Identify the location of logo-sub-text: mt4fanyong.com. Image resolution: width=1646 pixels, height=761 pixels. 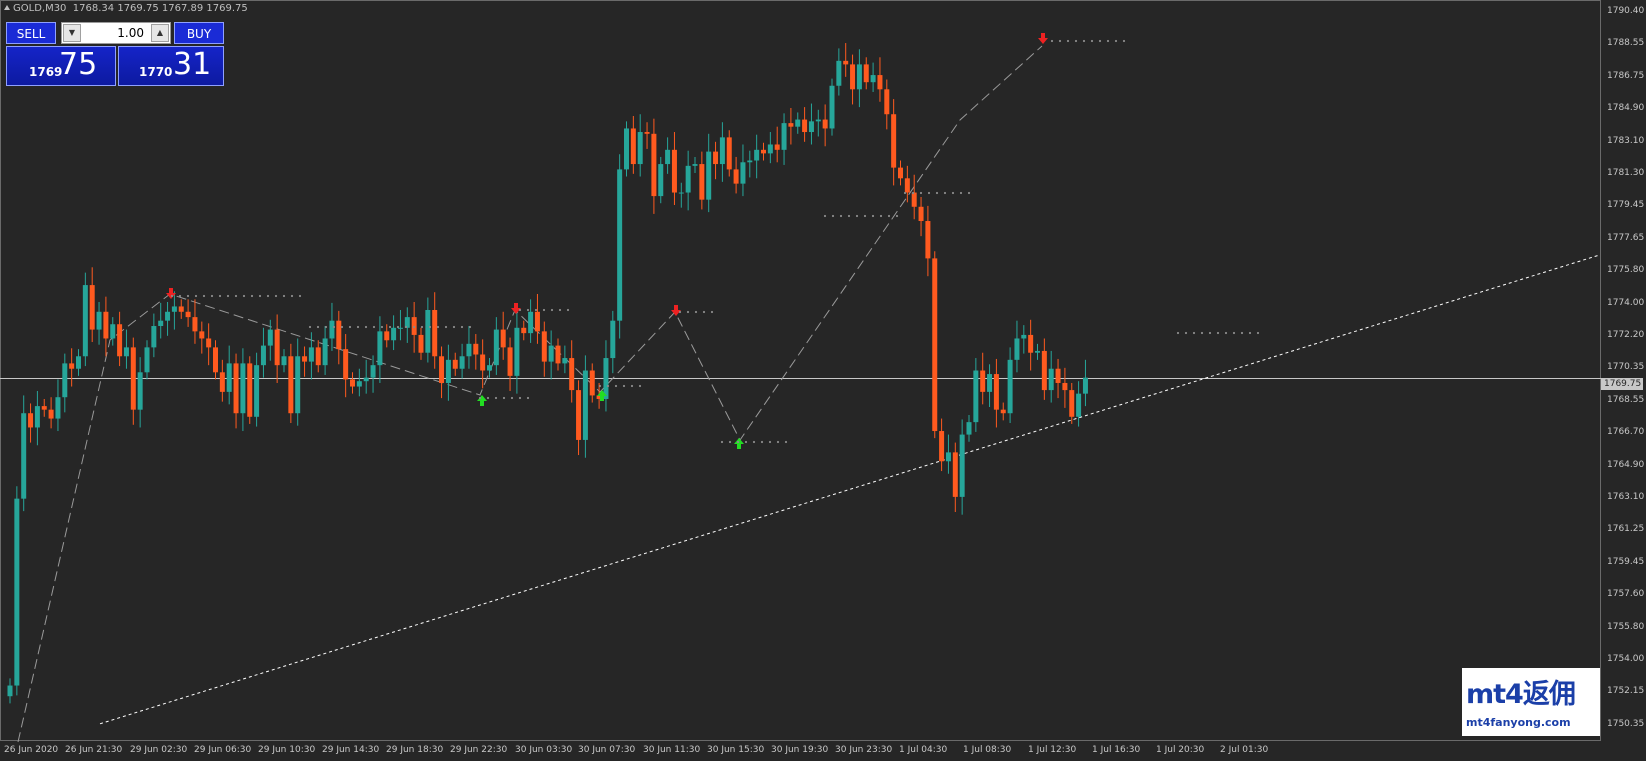
(1518, 722).